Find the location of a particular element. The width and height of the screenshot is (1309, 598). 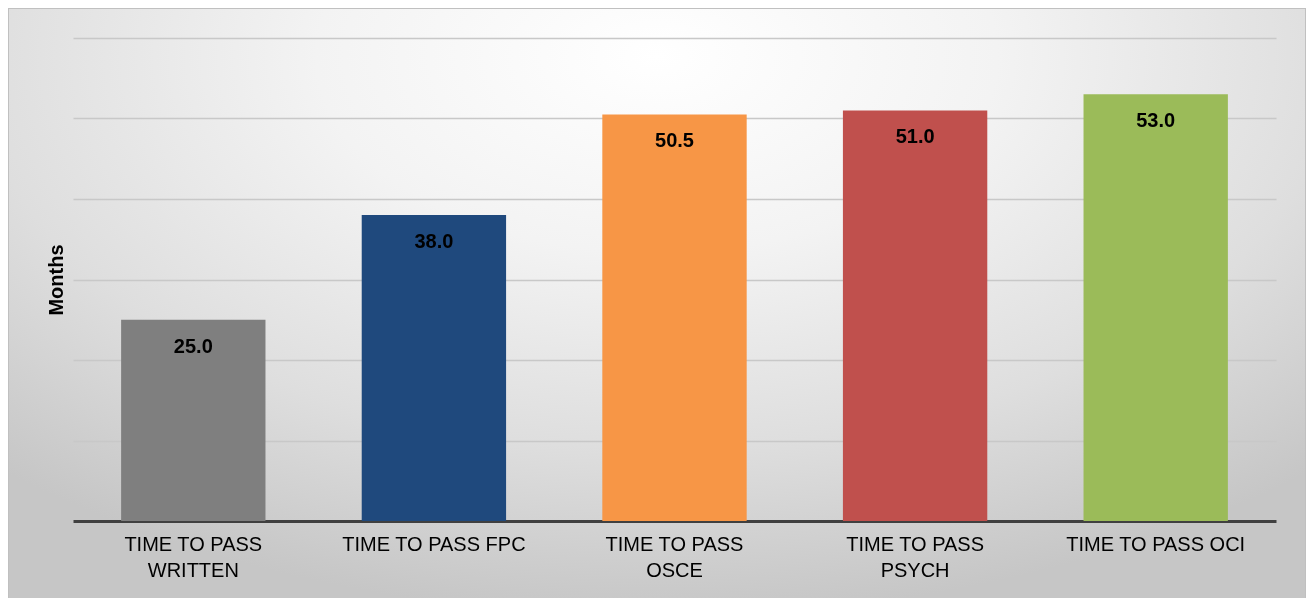

x-tick-label: TIME TO PASS OSCE is located at coordinates (674, 556).